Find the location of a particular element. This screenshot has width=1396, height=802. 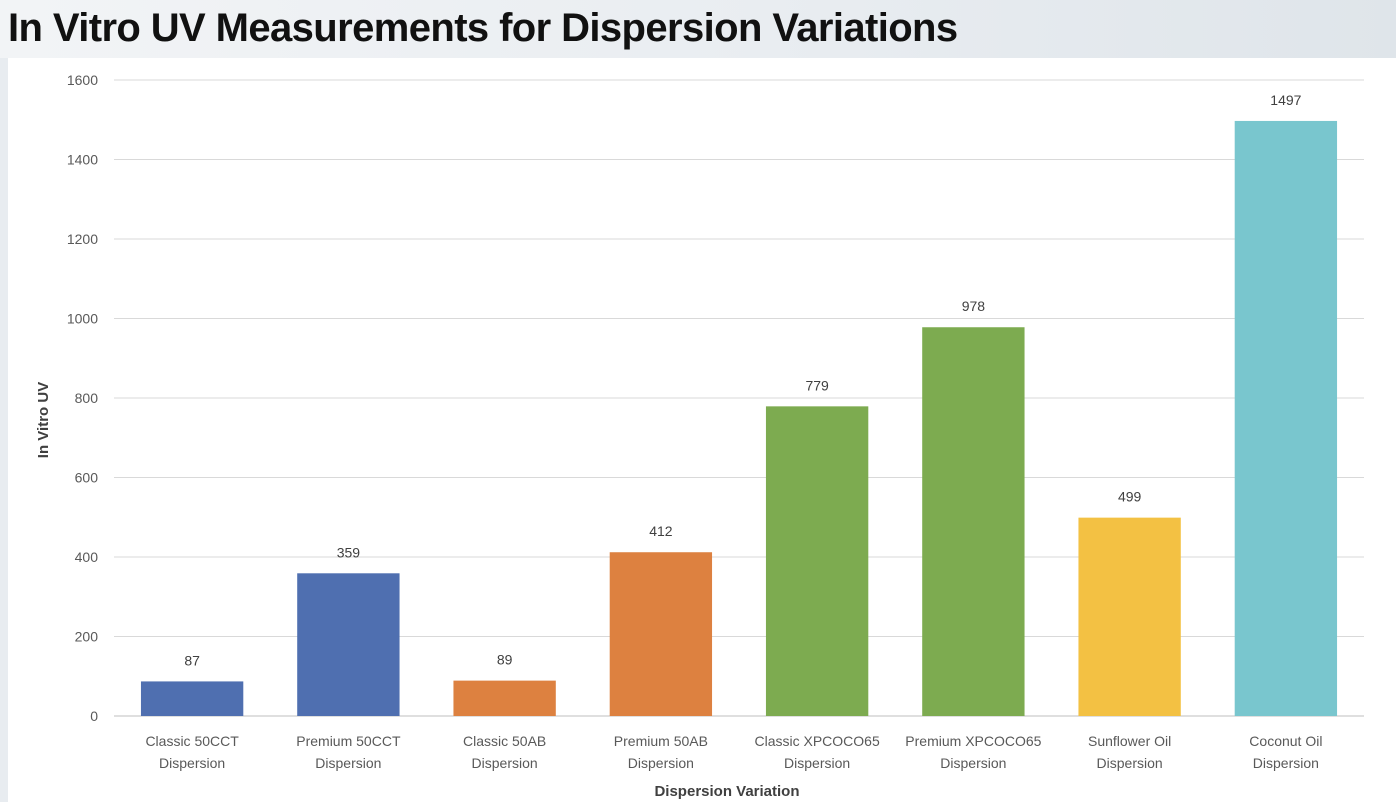

y-axis-ticks: 0 200 400 600 800 1000 1200 1400 1600 is located at coordinates (82, 398).